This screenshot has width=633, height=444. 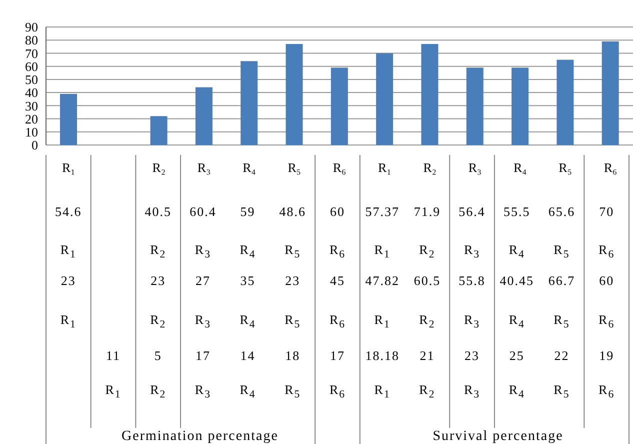 What do you see at coordinates (607, 212) in the screenshot?
I see `text: 70` at bounding box center [607, 212].